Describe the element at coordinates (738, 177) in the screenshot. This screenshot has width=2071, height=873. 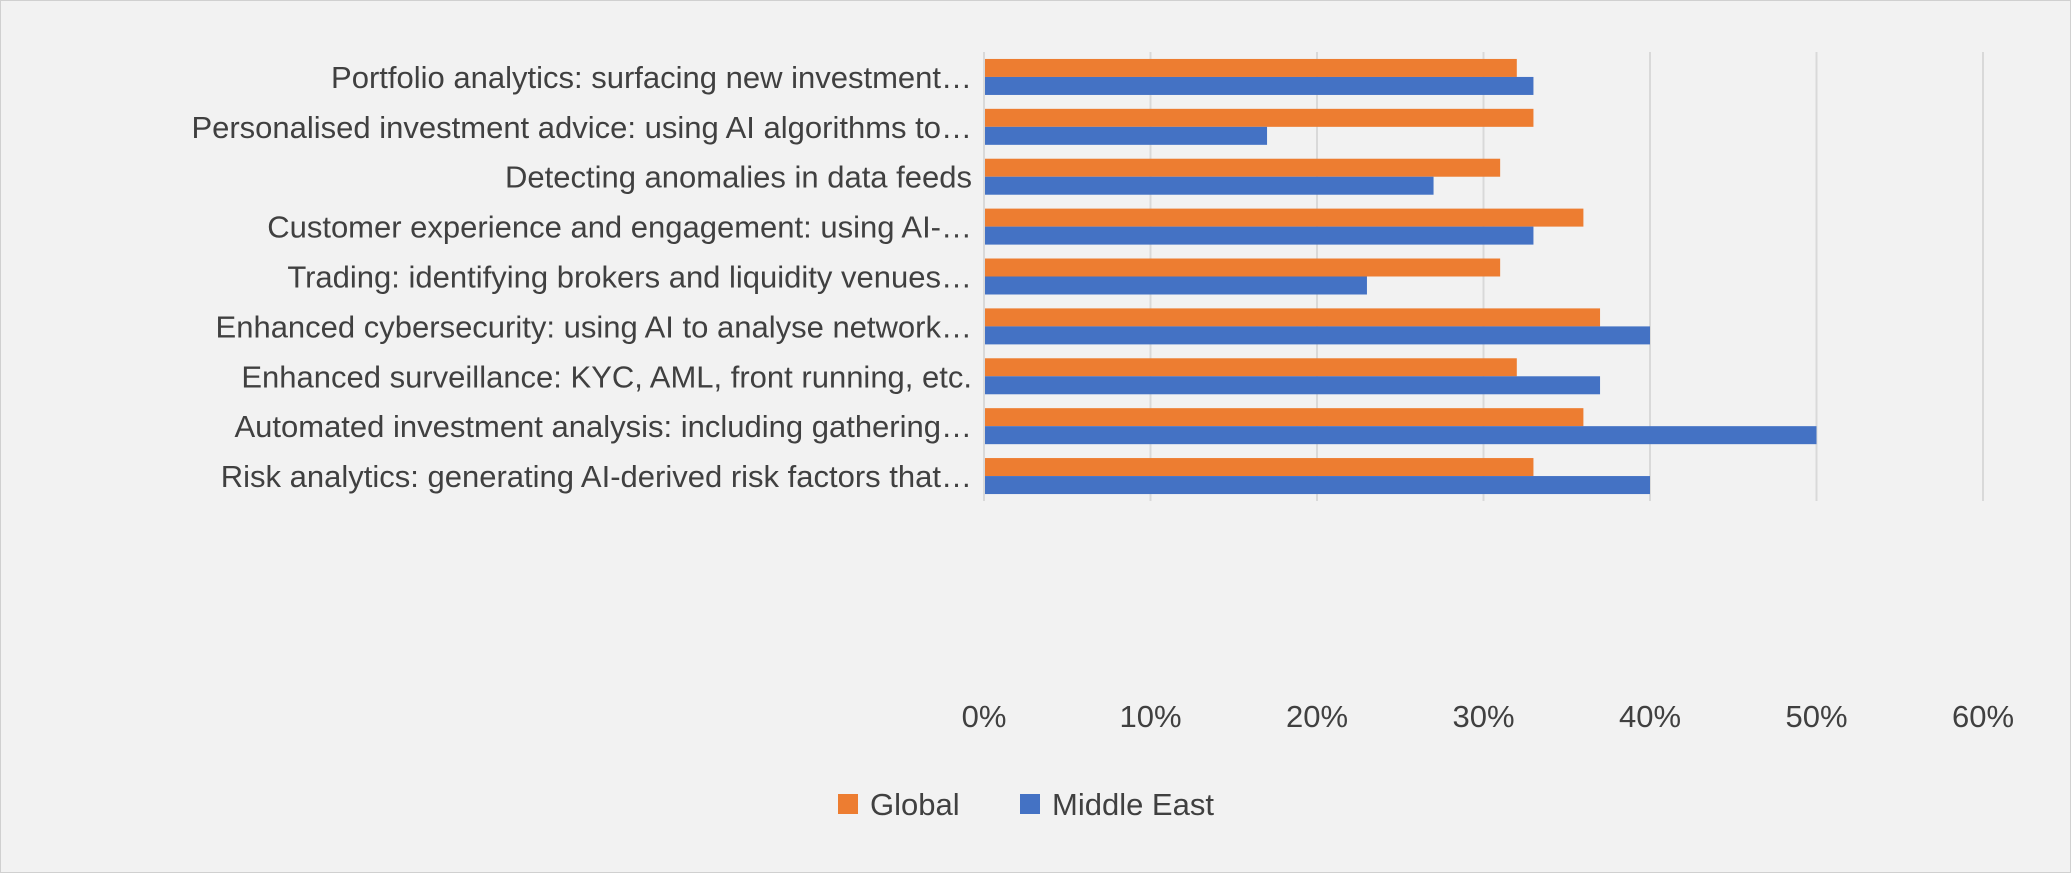
I see `category-label: Detecting anomalies in data feeds` at that location.